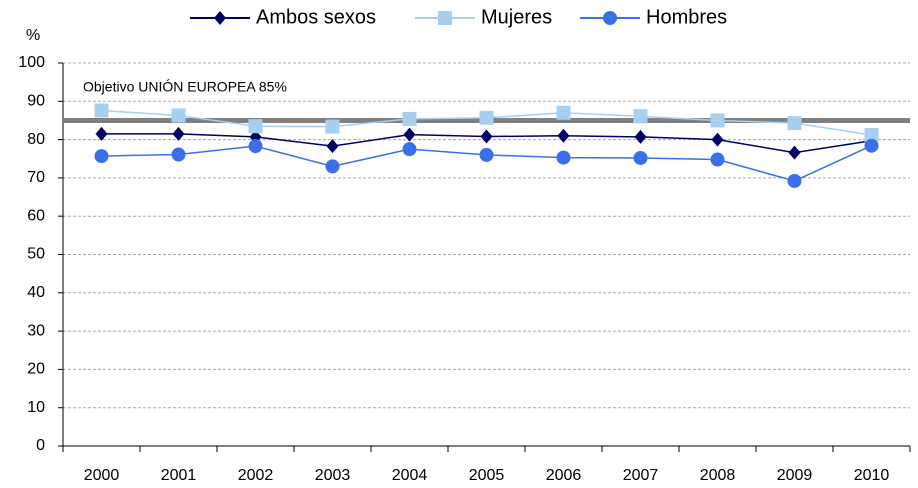 The image size is (918, 488). What do you see at coordinates (316, 17) in the screenshot?
I see `legend-label: Ambos sexos` at bounding box center [316, 17].